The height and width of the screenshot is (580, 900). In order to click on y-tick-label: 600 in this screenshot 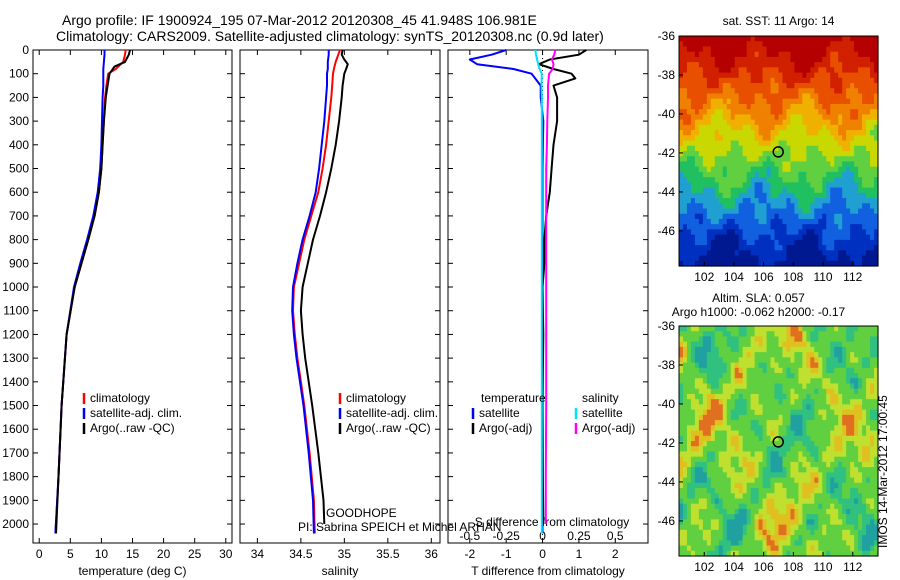, I will do `click(19, 192)`.